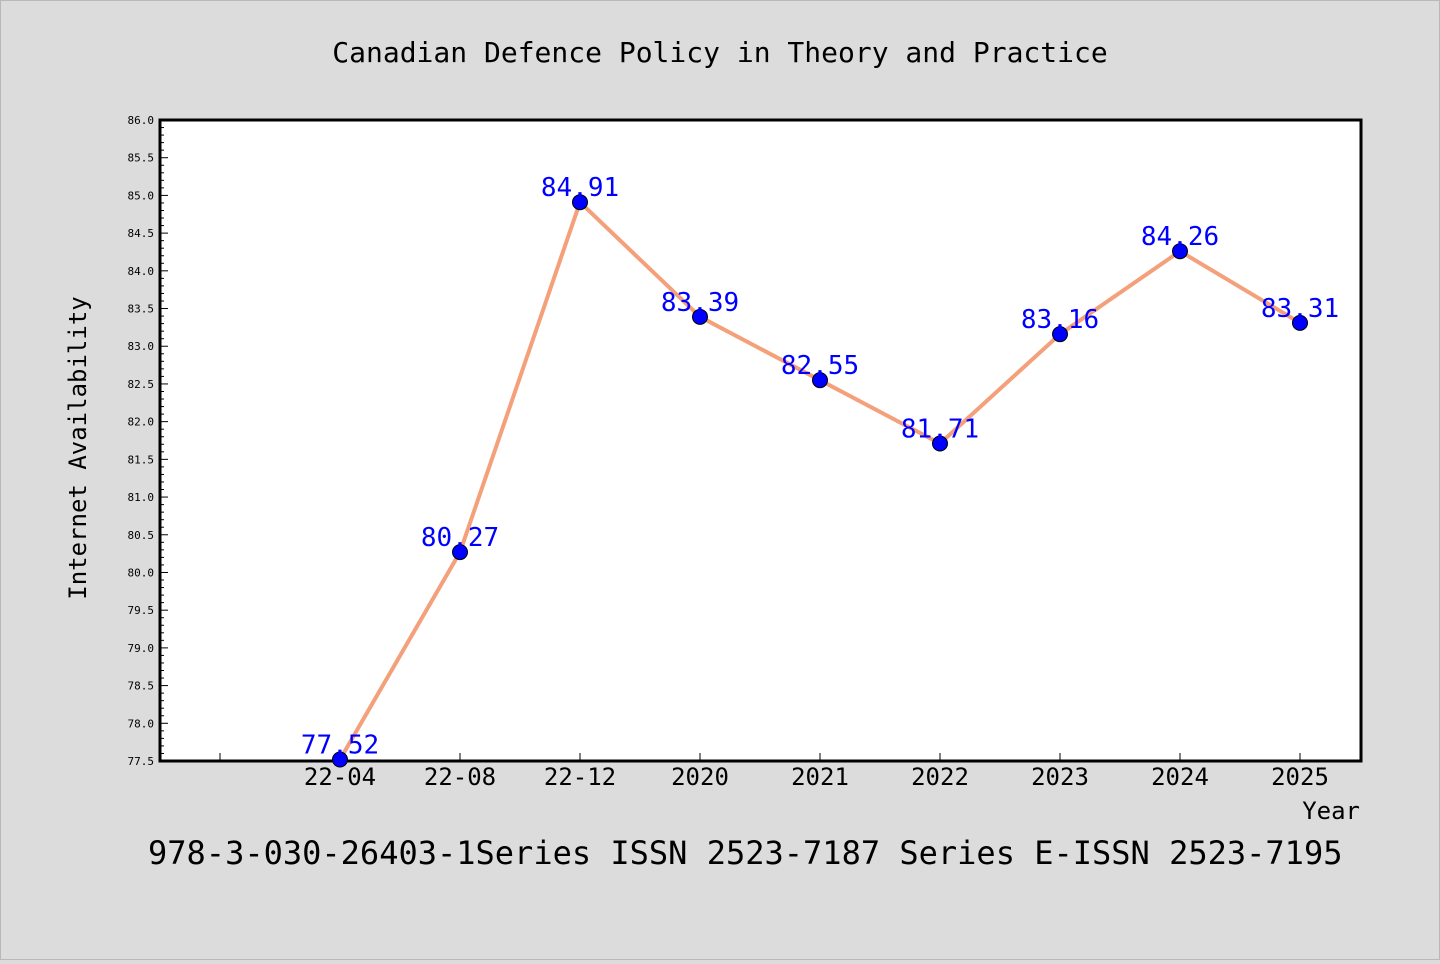  What do you see at coordinates (141, 610) in the screenshot?
I see `y-tick-label: 79.5` at bounding box center [141, 610].